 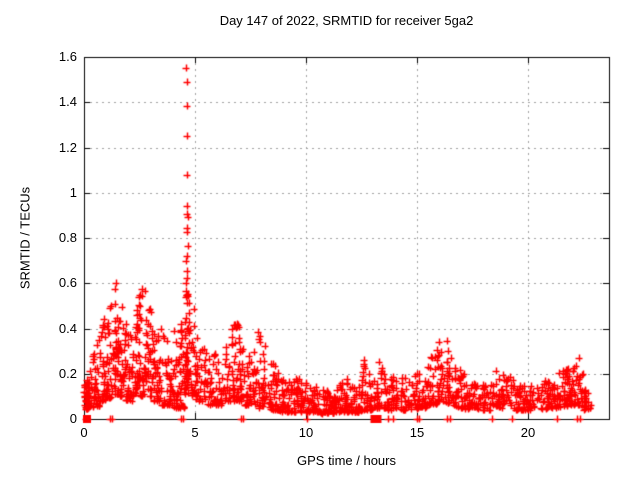 I want to click on y-tick-label: 0.8, so click(x=67, y=237).